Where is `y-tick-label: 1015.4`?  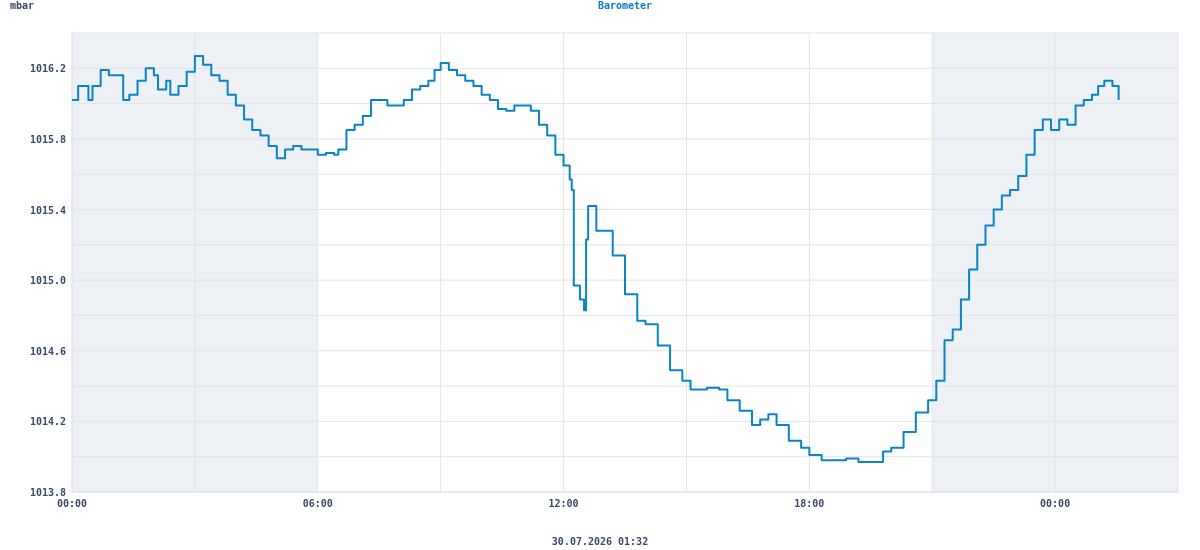 y-tick-label: 1015.4 is located at coordinates (47, 210).